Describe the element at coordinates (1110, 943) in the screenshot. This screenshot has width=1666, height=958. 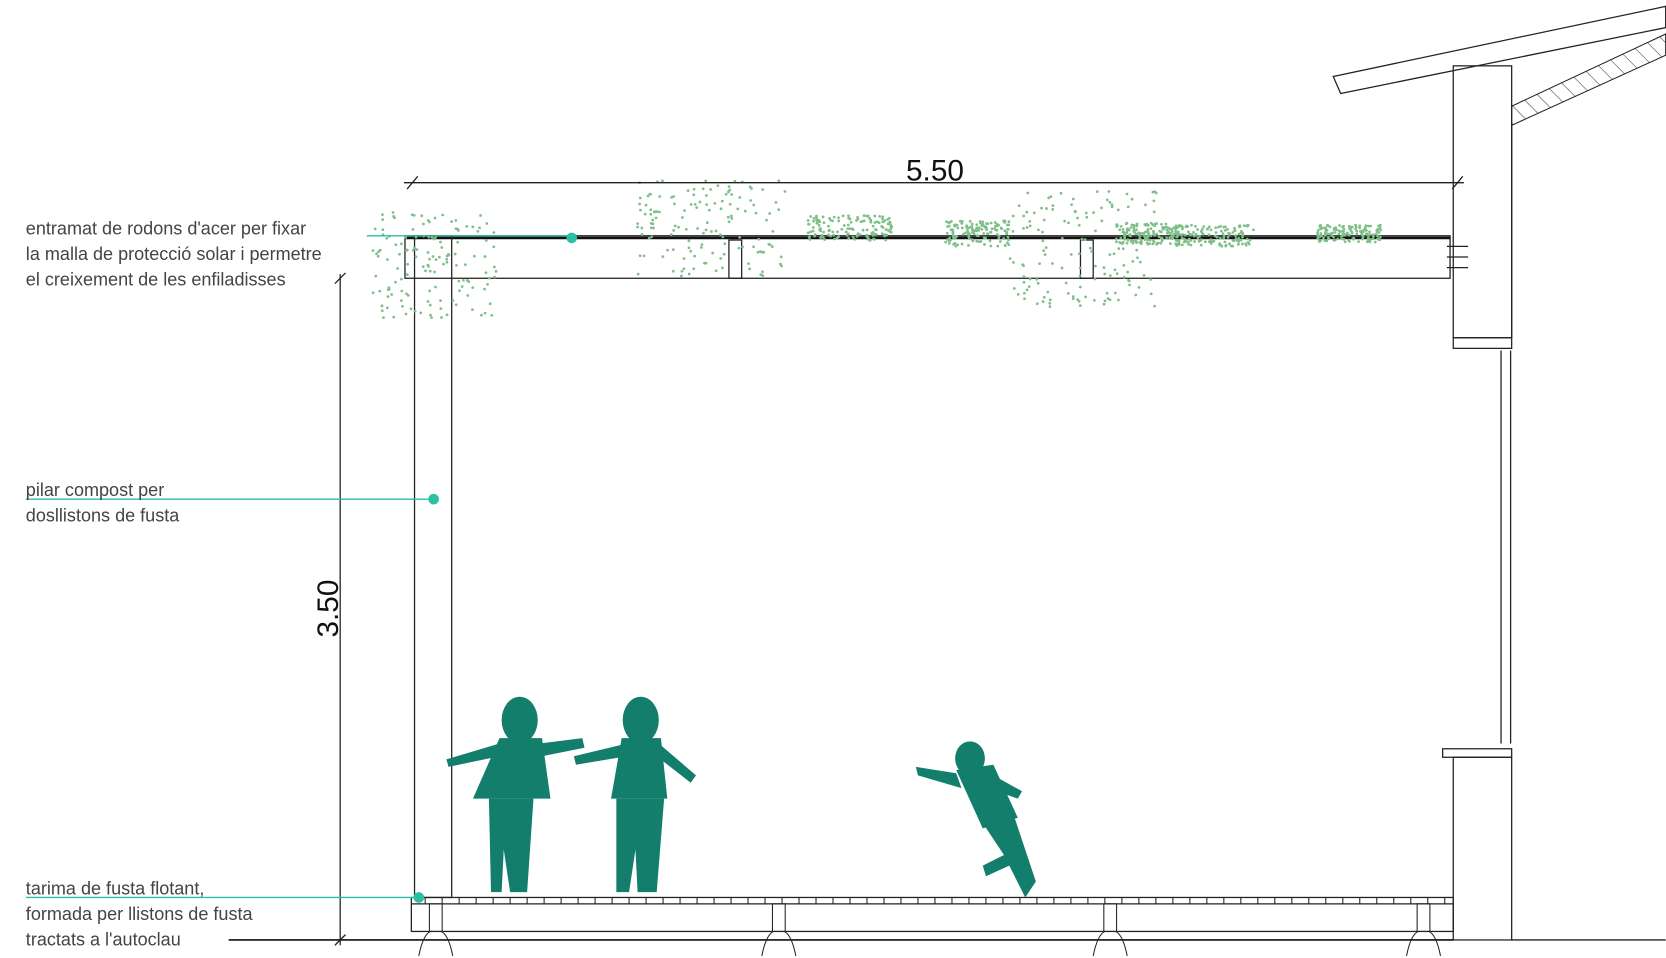
I see `support` at that location.